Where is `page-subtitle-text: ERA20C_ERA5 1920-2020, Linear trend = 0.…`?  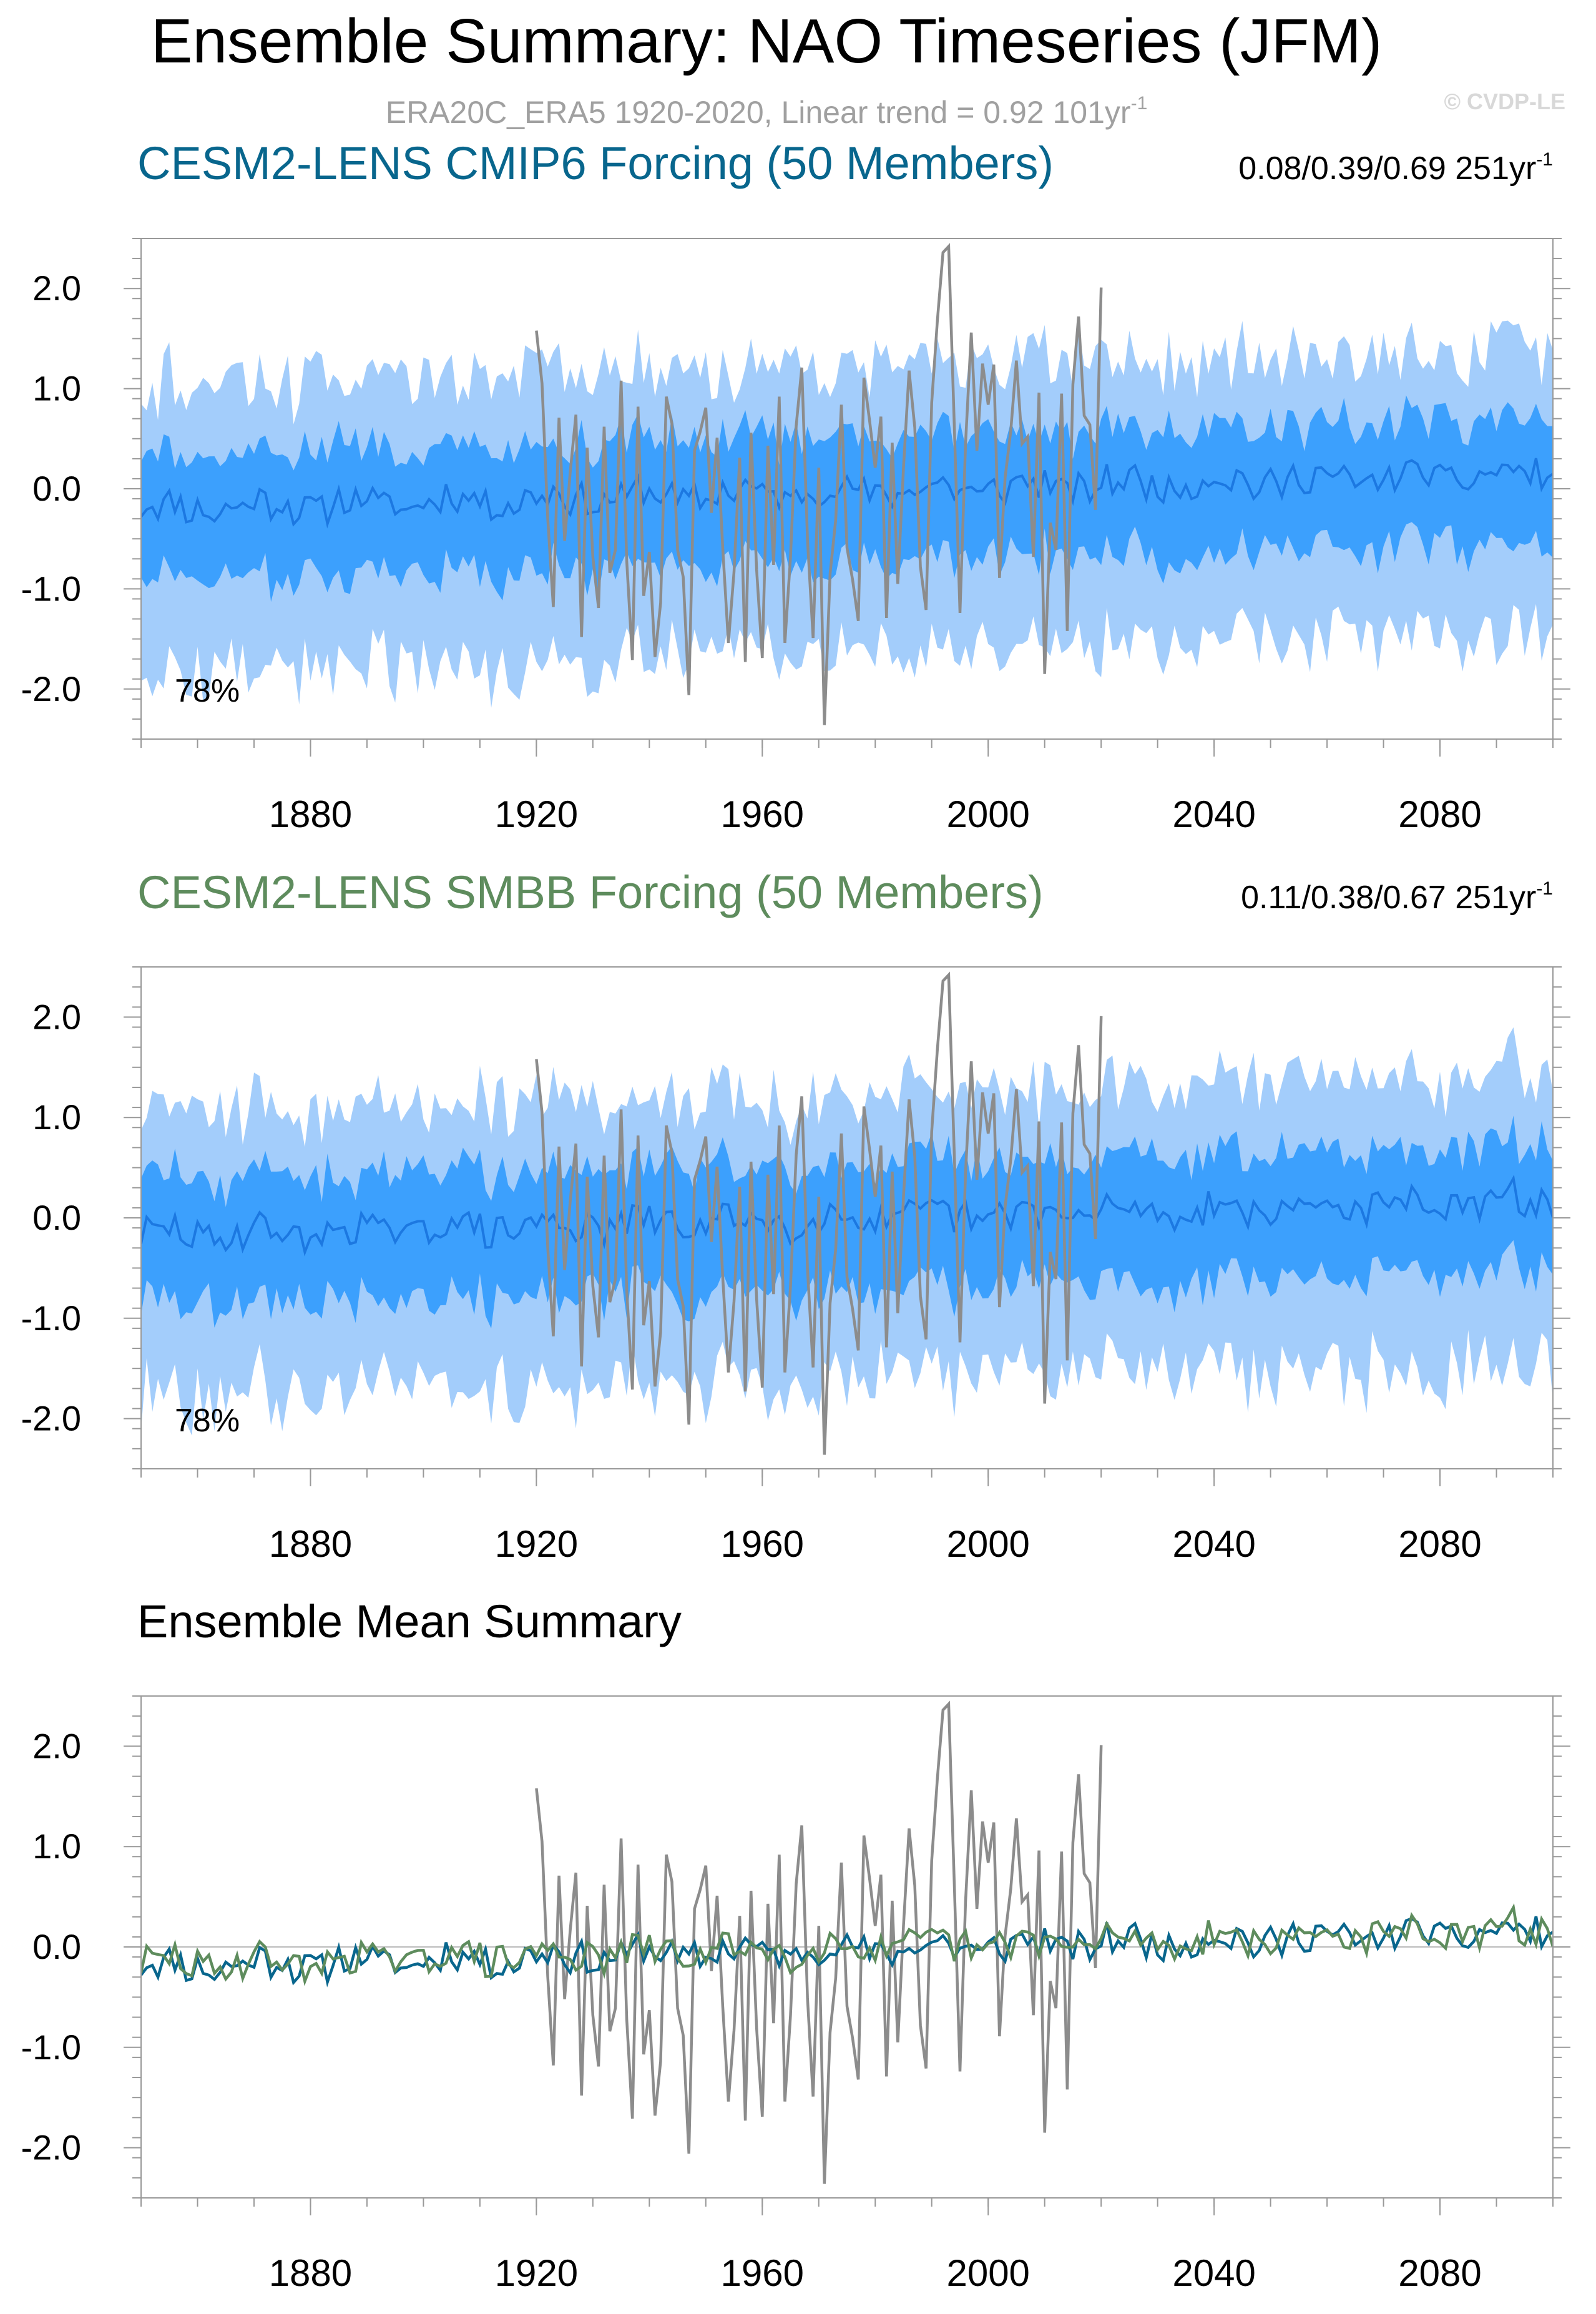
page-subtitle-text: ERA20C_ERA5 1920-2020, Linear trend = 0.… is located at coordinates (759, 112).